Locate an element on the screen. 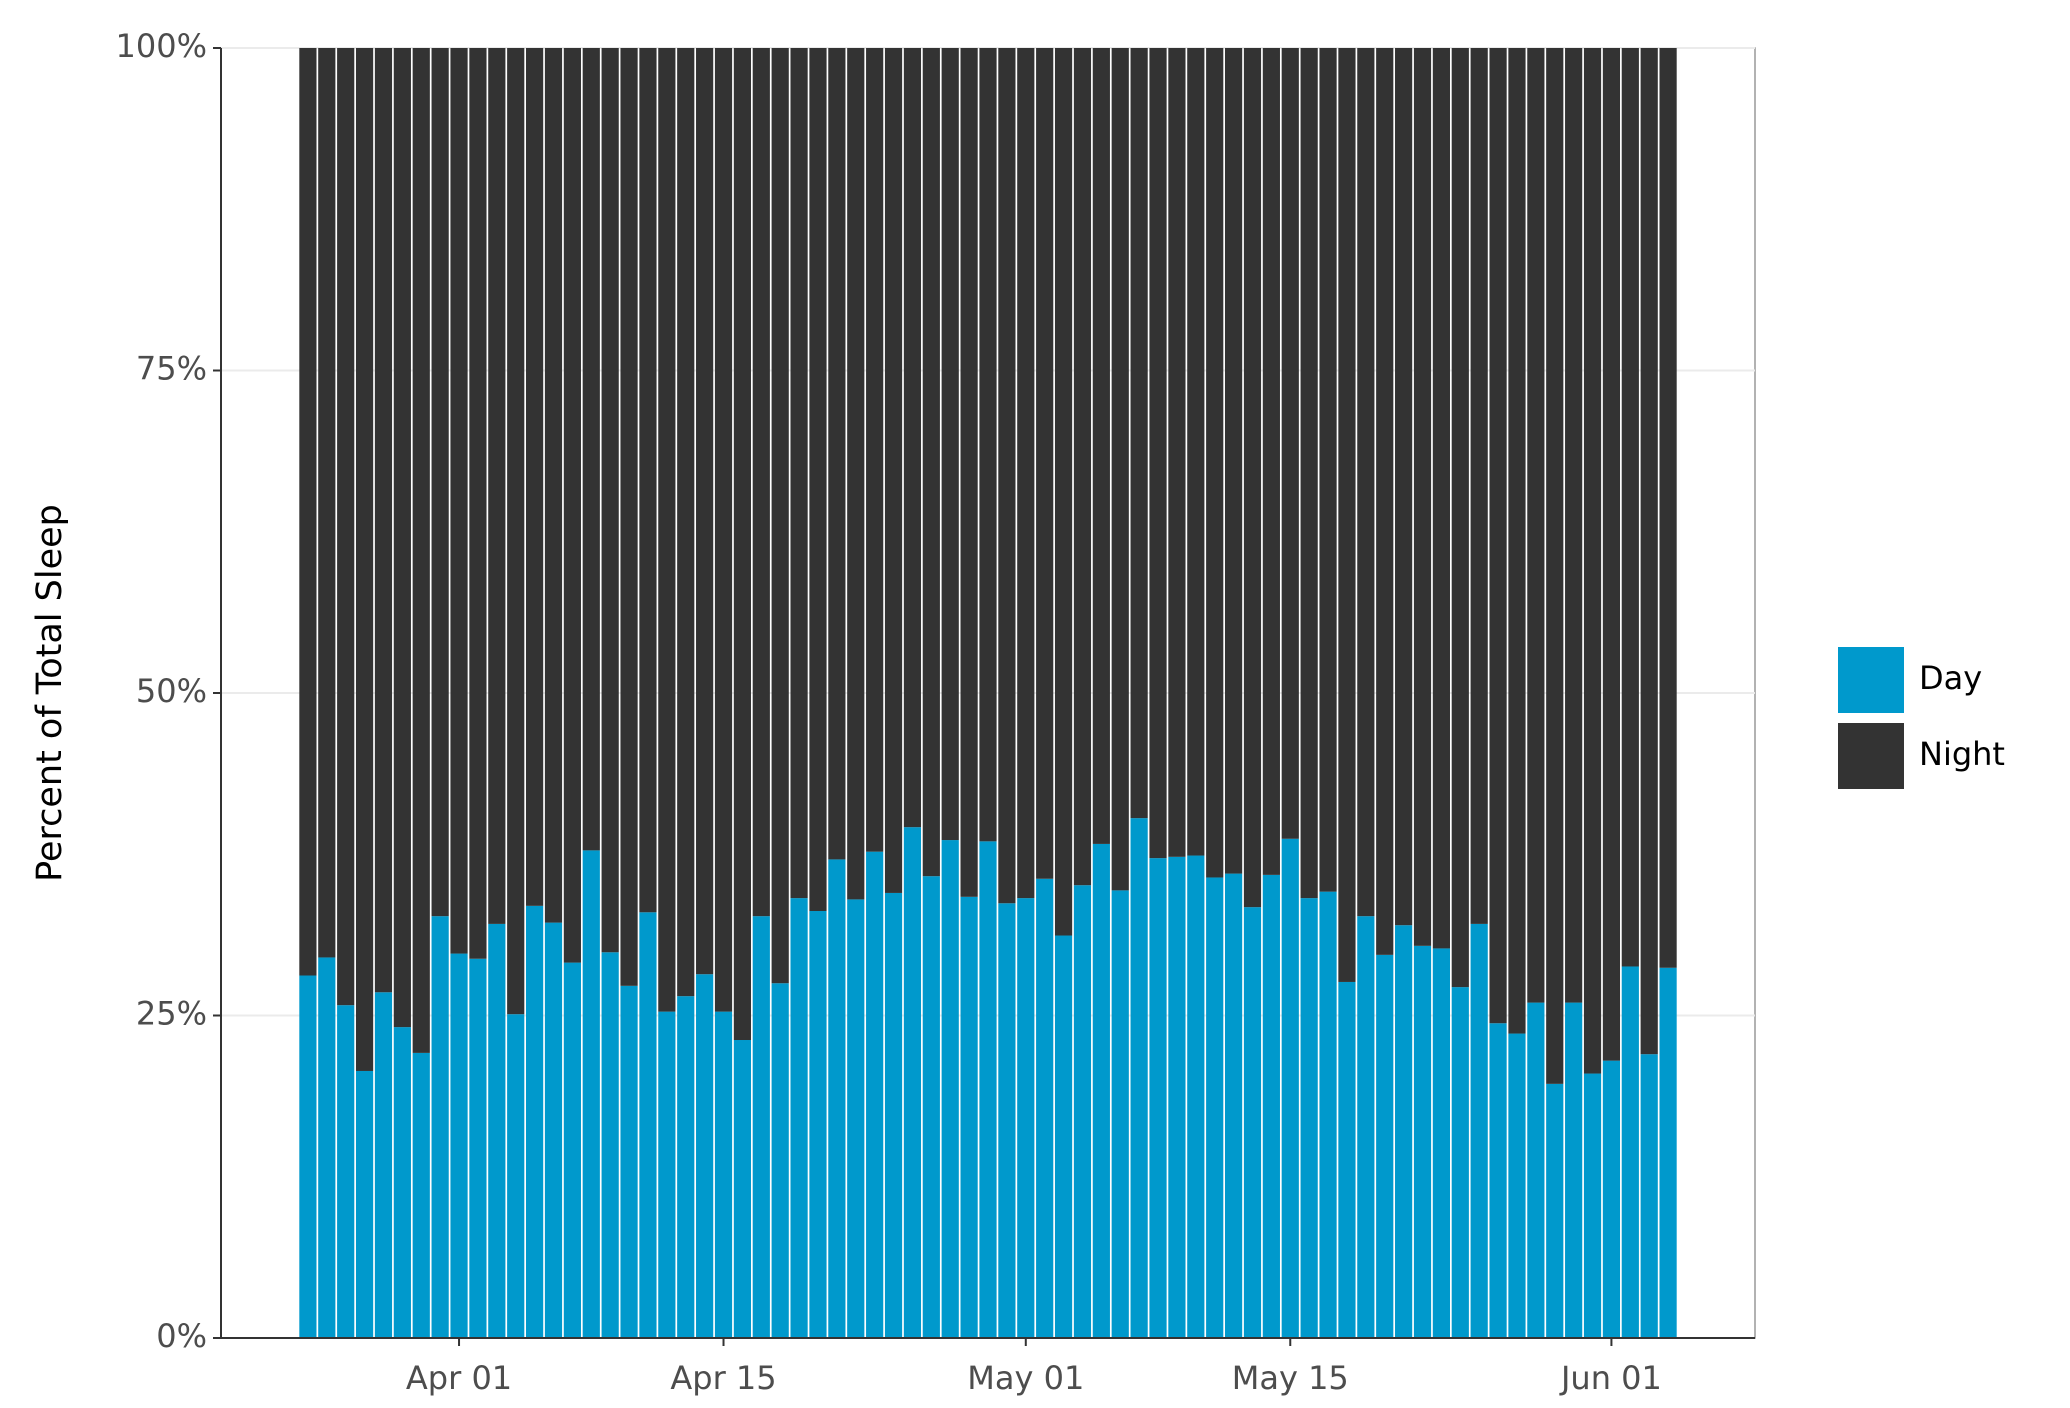  y-tick-label: 75% is located at coordinates (171, 369).